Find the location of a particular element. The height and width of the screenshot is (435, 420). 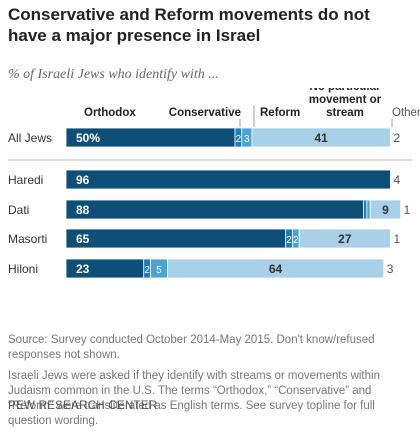

category-label-dati: Dati is located at coordinates (18, 210).